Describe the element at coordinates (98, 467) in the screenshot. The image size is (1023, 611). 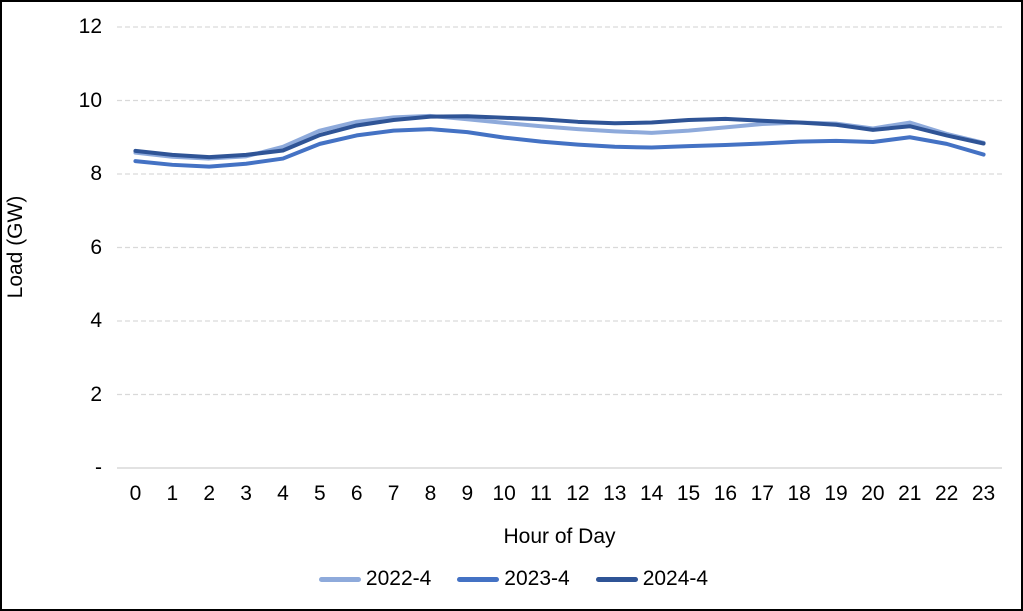
I see `y-tick-label: -` at that location.